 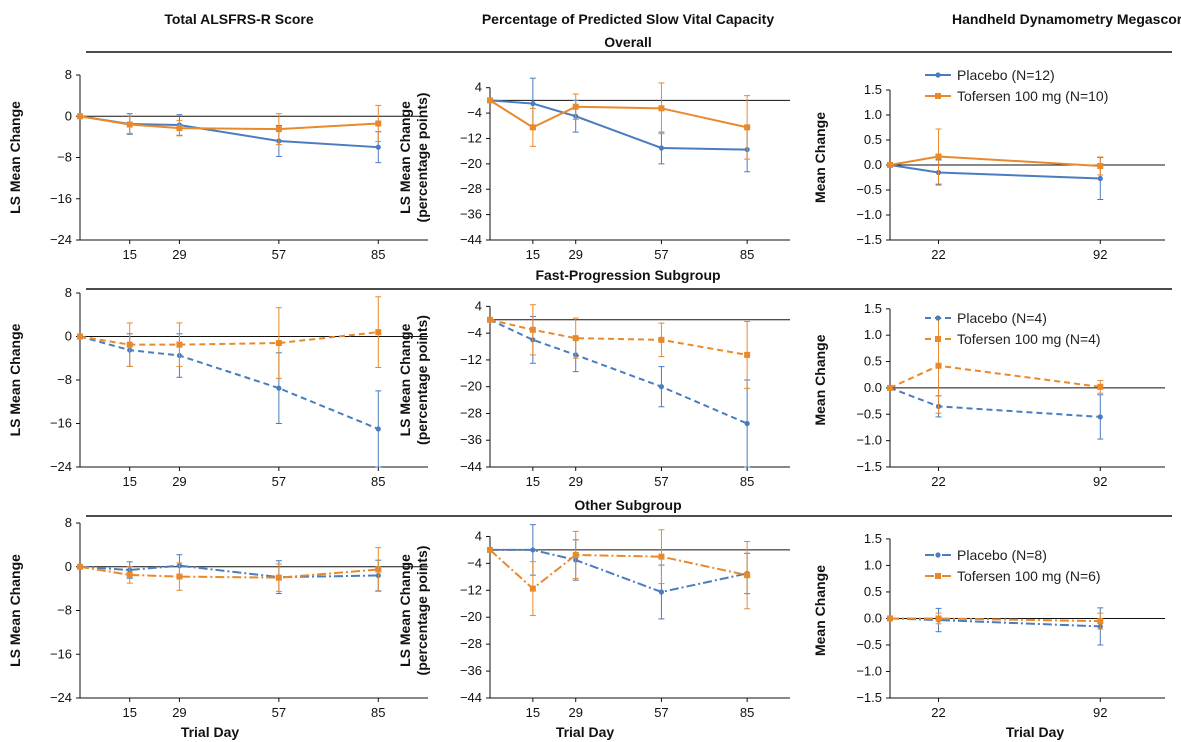 What do you see at coordinates (995, 402) in the screenshot?
I see `series-line-placebo` at bounding box center [995, 402].